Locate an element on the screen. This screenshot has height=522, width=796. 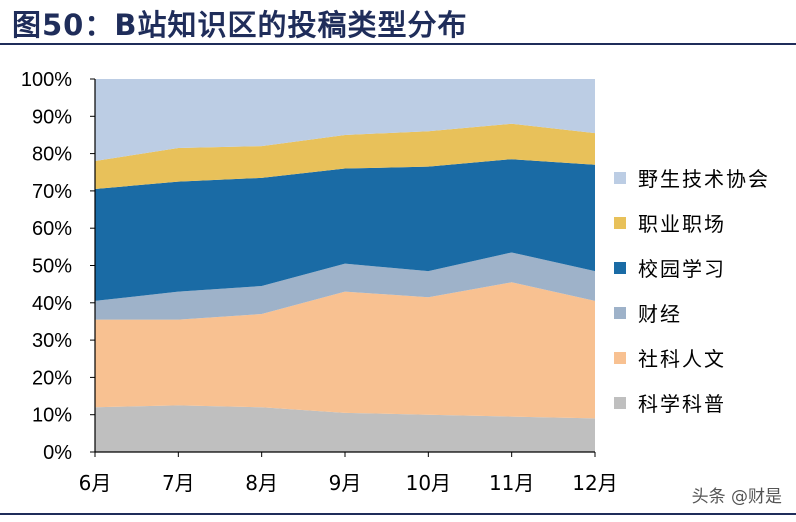
legend-label: 野生技术协会 is located at coordinates (704, 179).